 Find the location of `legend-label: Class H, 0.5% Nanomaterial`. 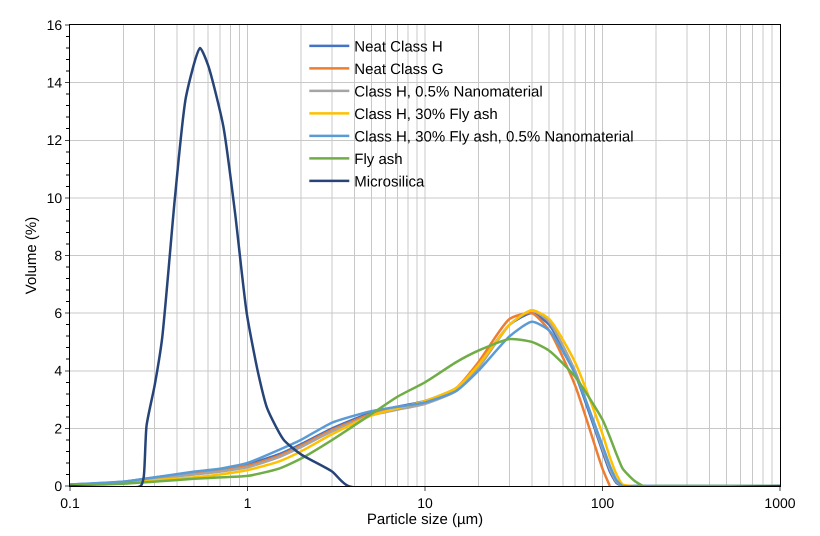

legend-label: Class H, 0.5% Nanomaterial is located at coordinates (448, 92).